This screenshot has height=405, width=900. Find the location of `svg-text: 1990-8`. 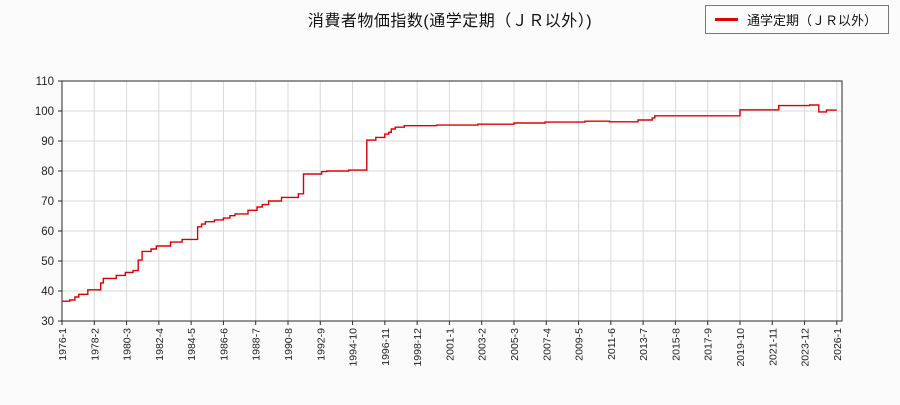

svg-text: 1990-8 is located at coordinates (289, 344).